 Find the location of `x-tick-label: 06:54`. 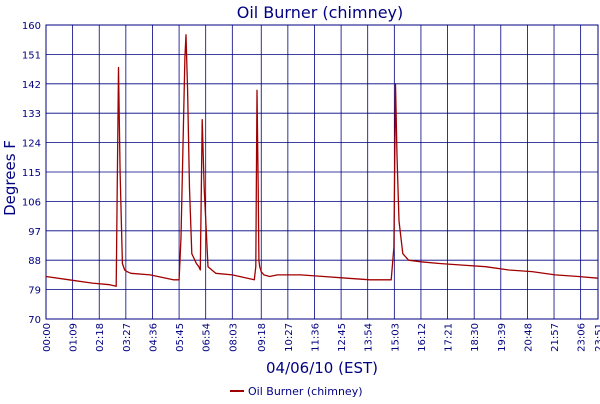

x-tick-label: 06:54 is located at coordinates (207, 337).